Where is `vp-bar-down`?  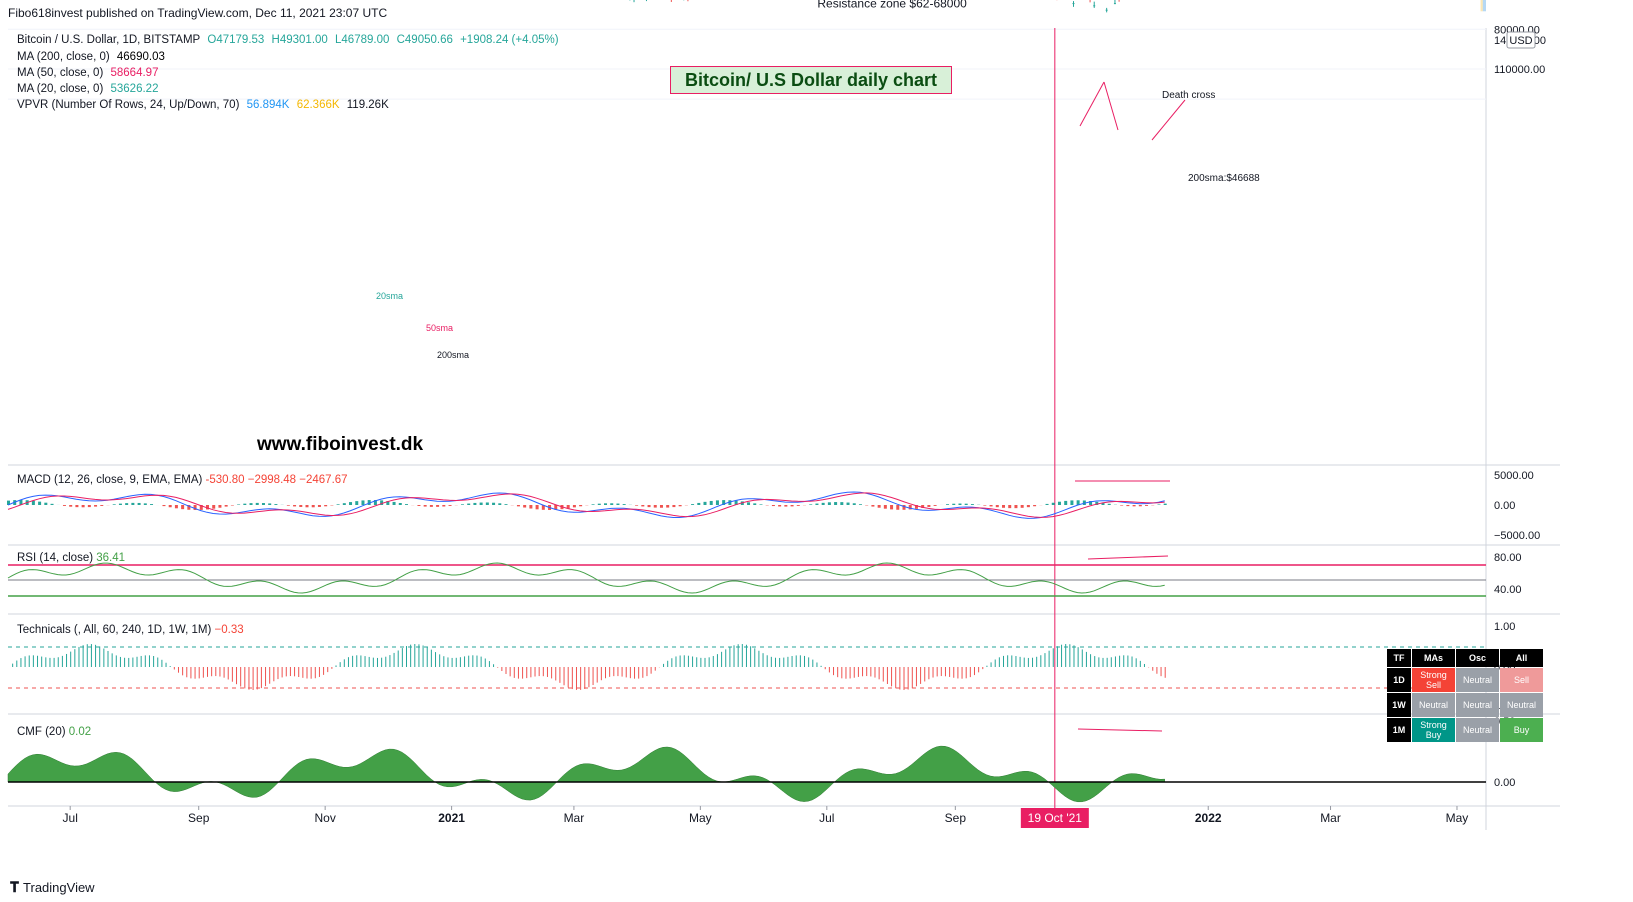
vp-bar-down is located at coordinates (1481, 6).